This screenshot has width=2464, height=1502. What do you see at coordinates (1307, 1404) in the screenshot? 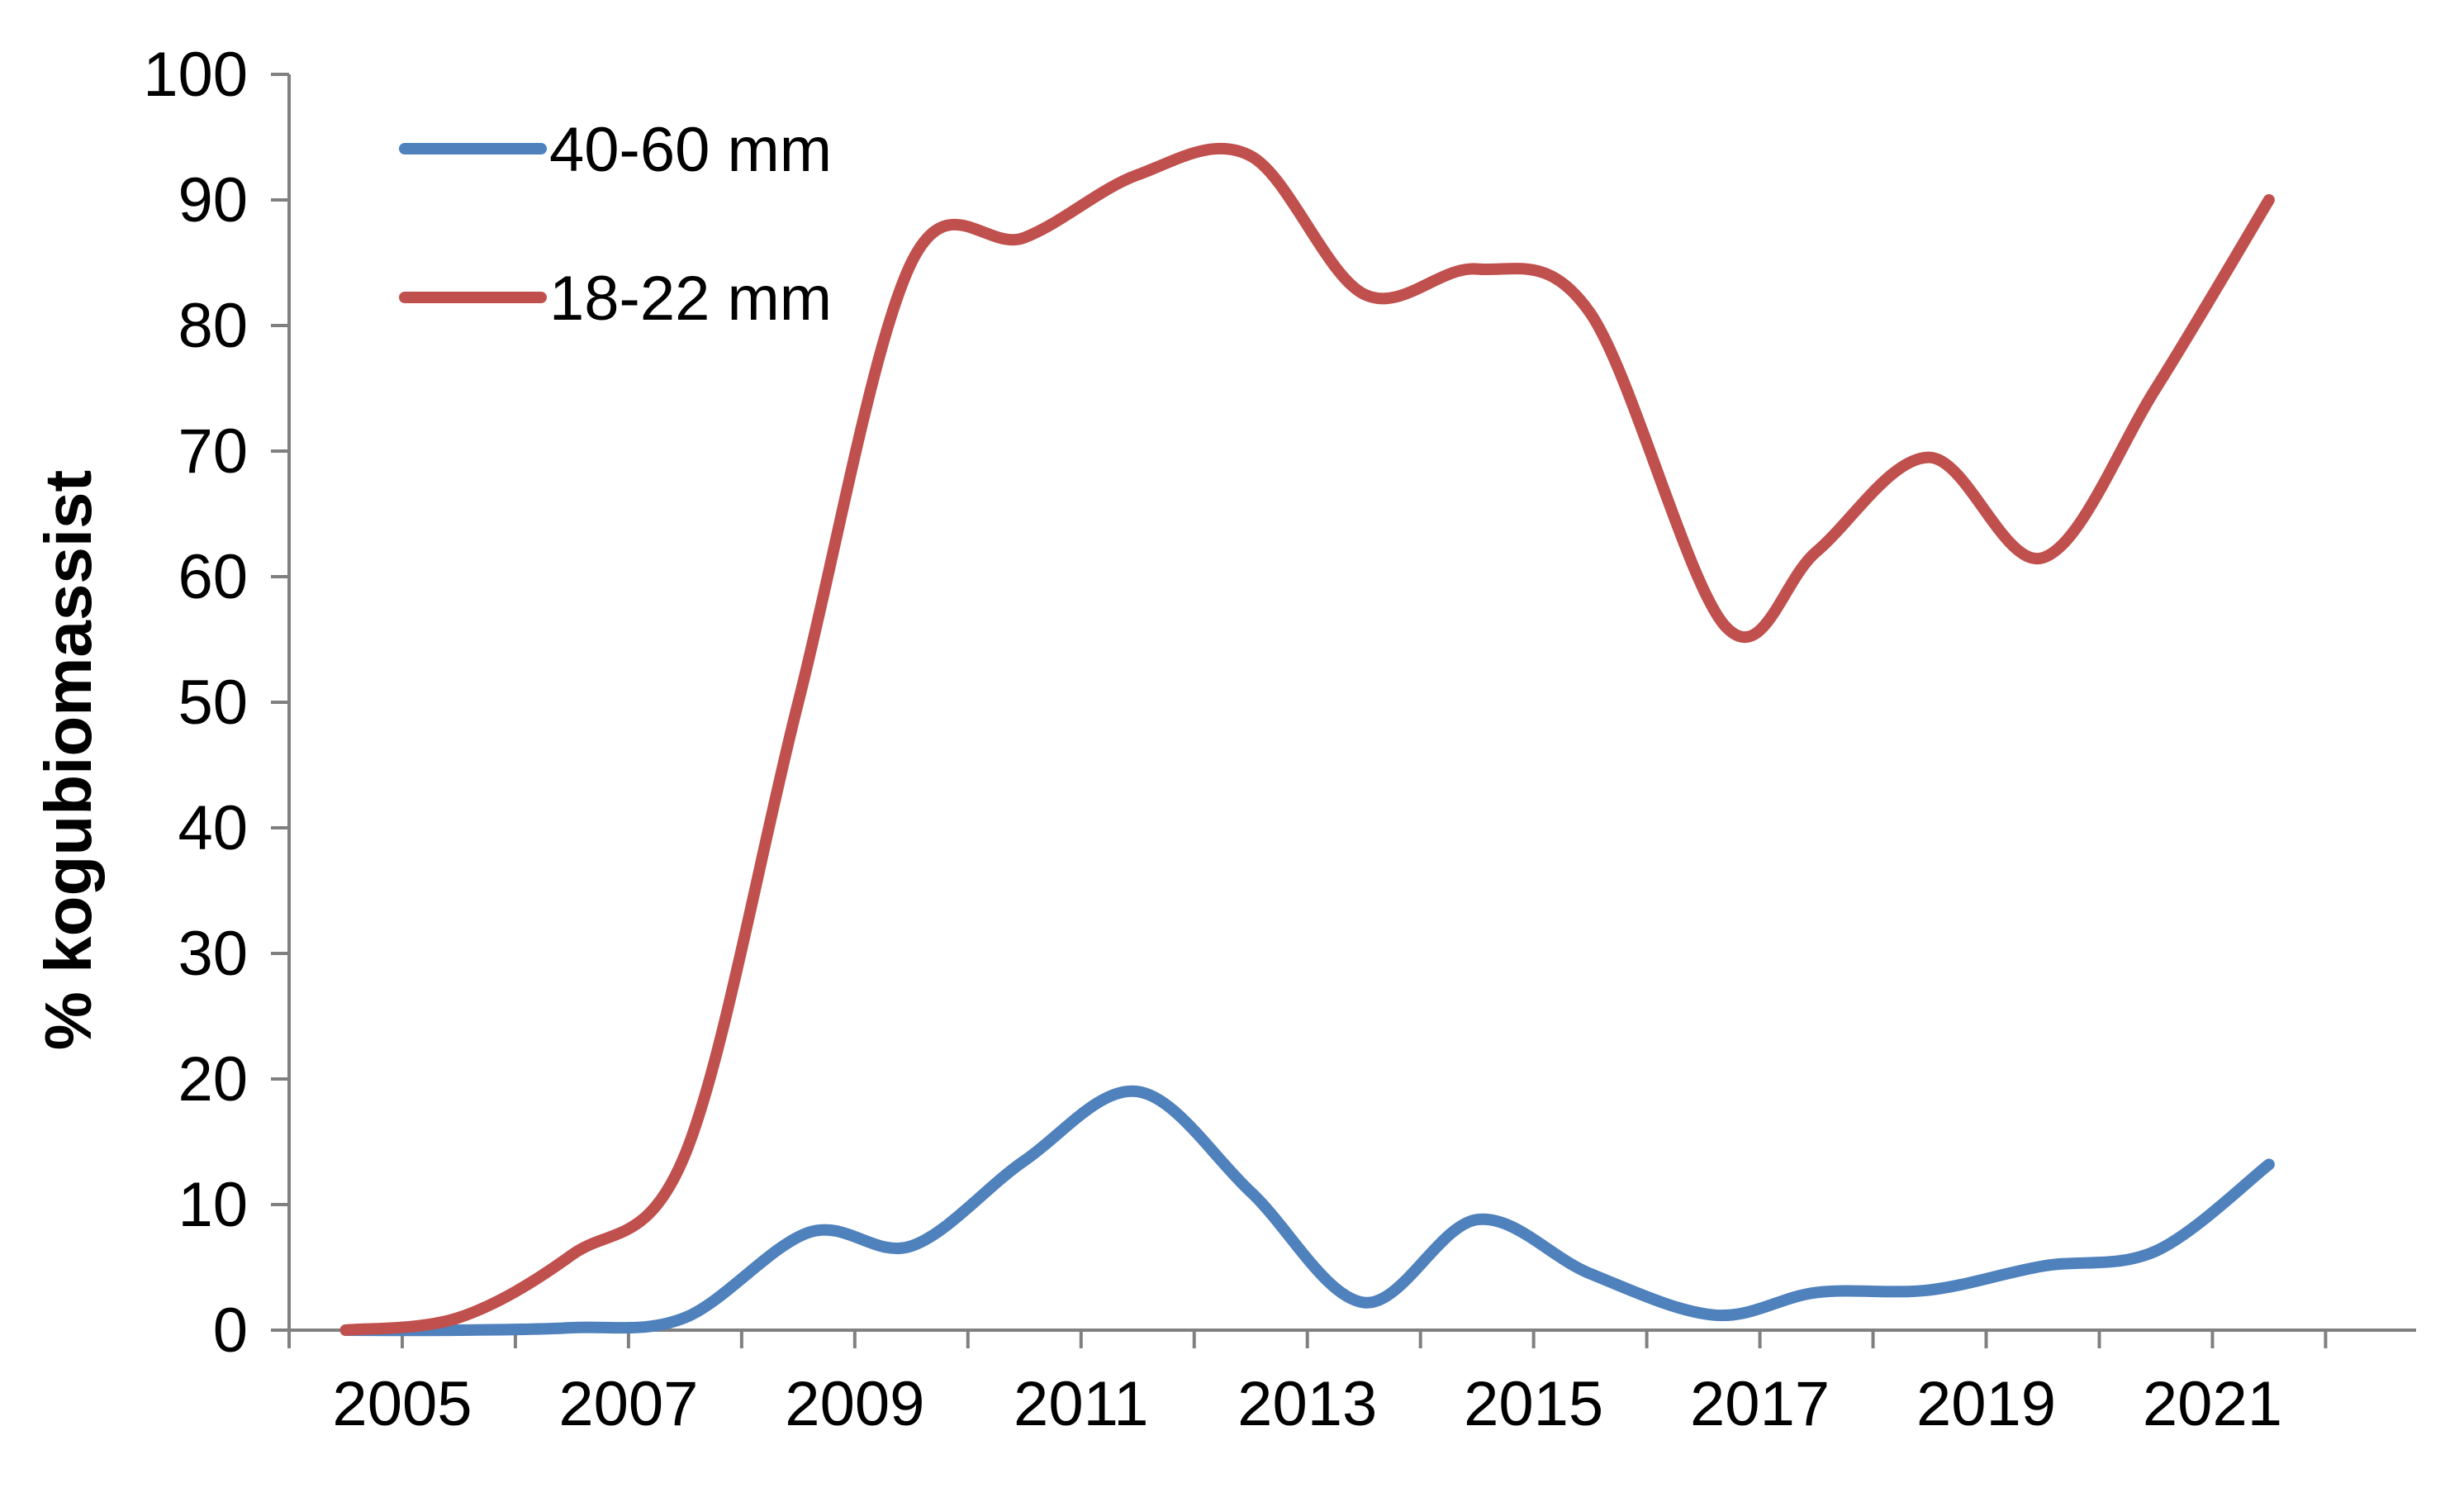
I see `x-tick-label: 2013` at bounding box center [1307, 1404].